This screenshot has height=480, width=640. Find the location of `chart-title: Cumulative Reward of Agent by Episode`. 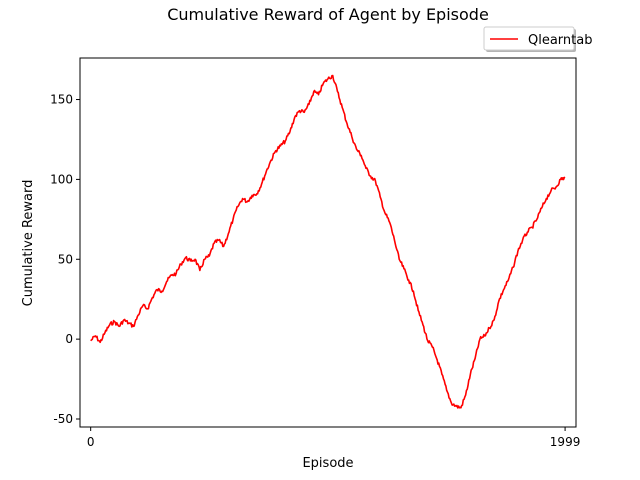

chart-title: Cumulative Reward of Agent by Episode is located at coordinates (328, 14).